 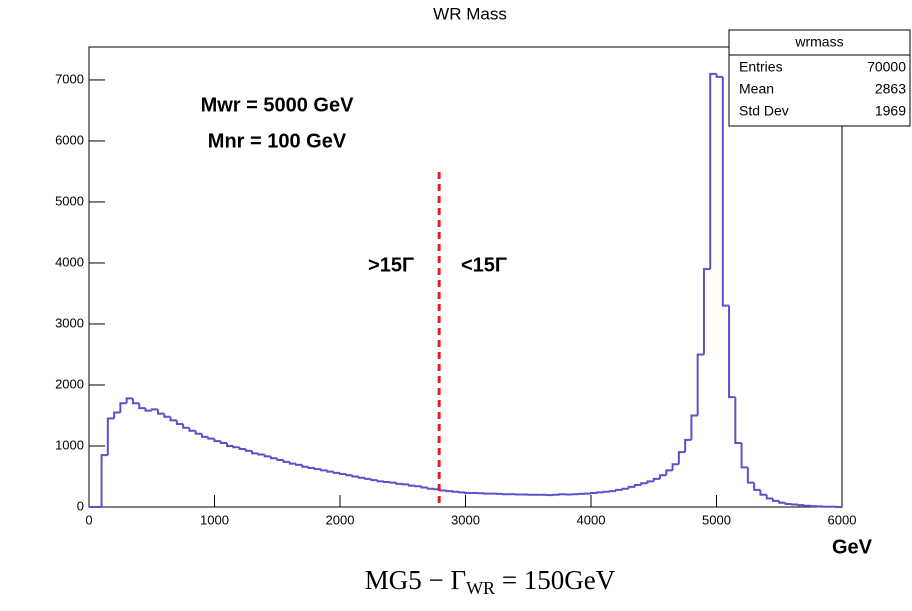 I want to click on caption: MG5 − ΓWR = 150GeV, so click(x=490, y=581).